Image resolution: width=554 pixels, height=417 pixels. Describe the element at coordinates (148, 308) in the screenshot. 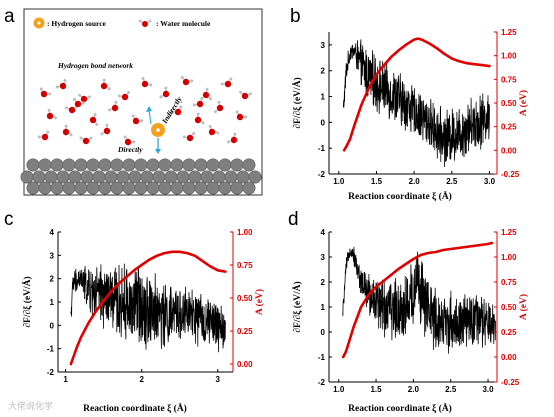

I see `series-c-force` at that location.